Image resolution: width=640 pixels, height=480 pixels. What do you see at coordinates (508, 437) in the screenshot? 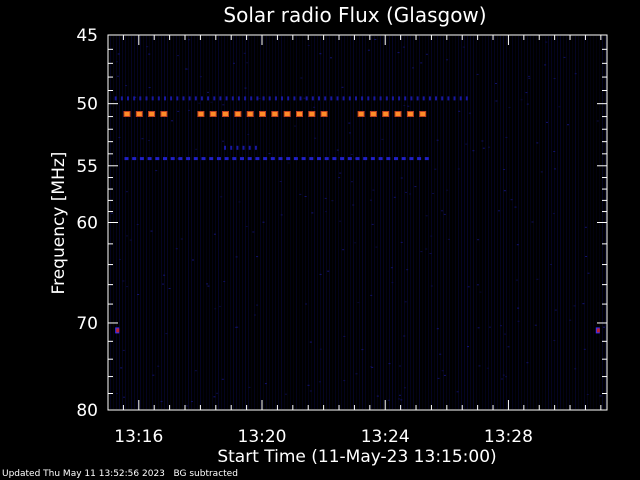
I see `x-tick-label: 13:28` at bounding box center [508, 437].